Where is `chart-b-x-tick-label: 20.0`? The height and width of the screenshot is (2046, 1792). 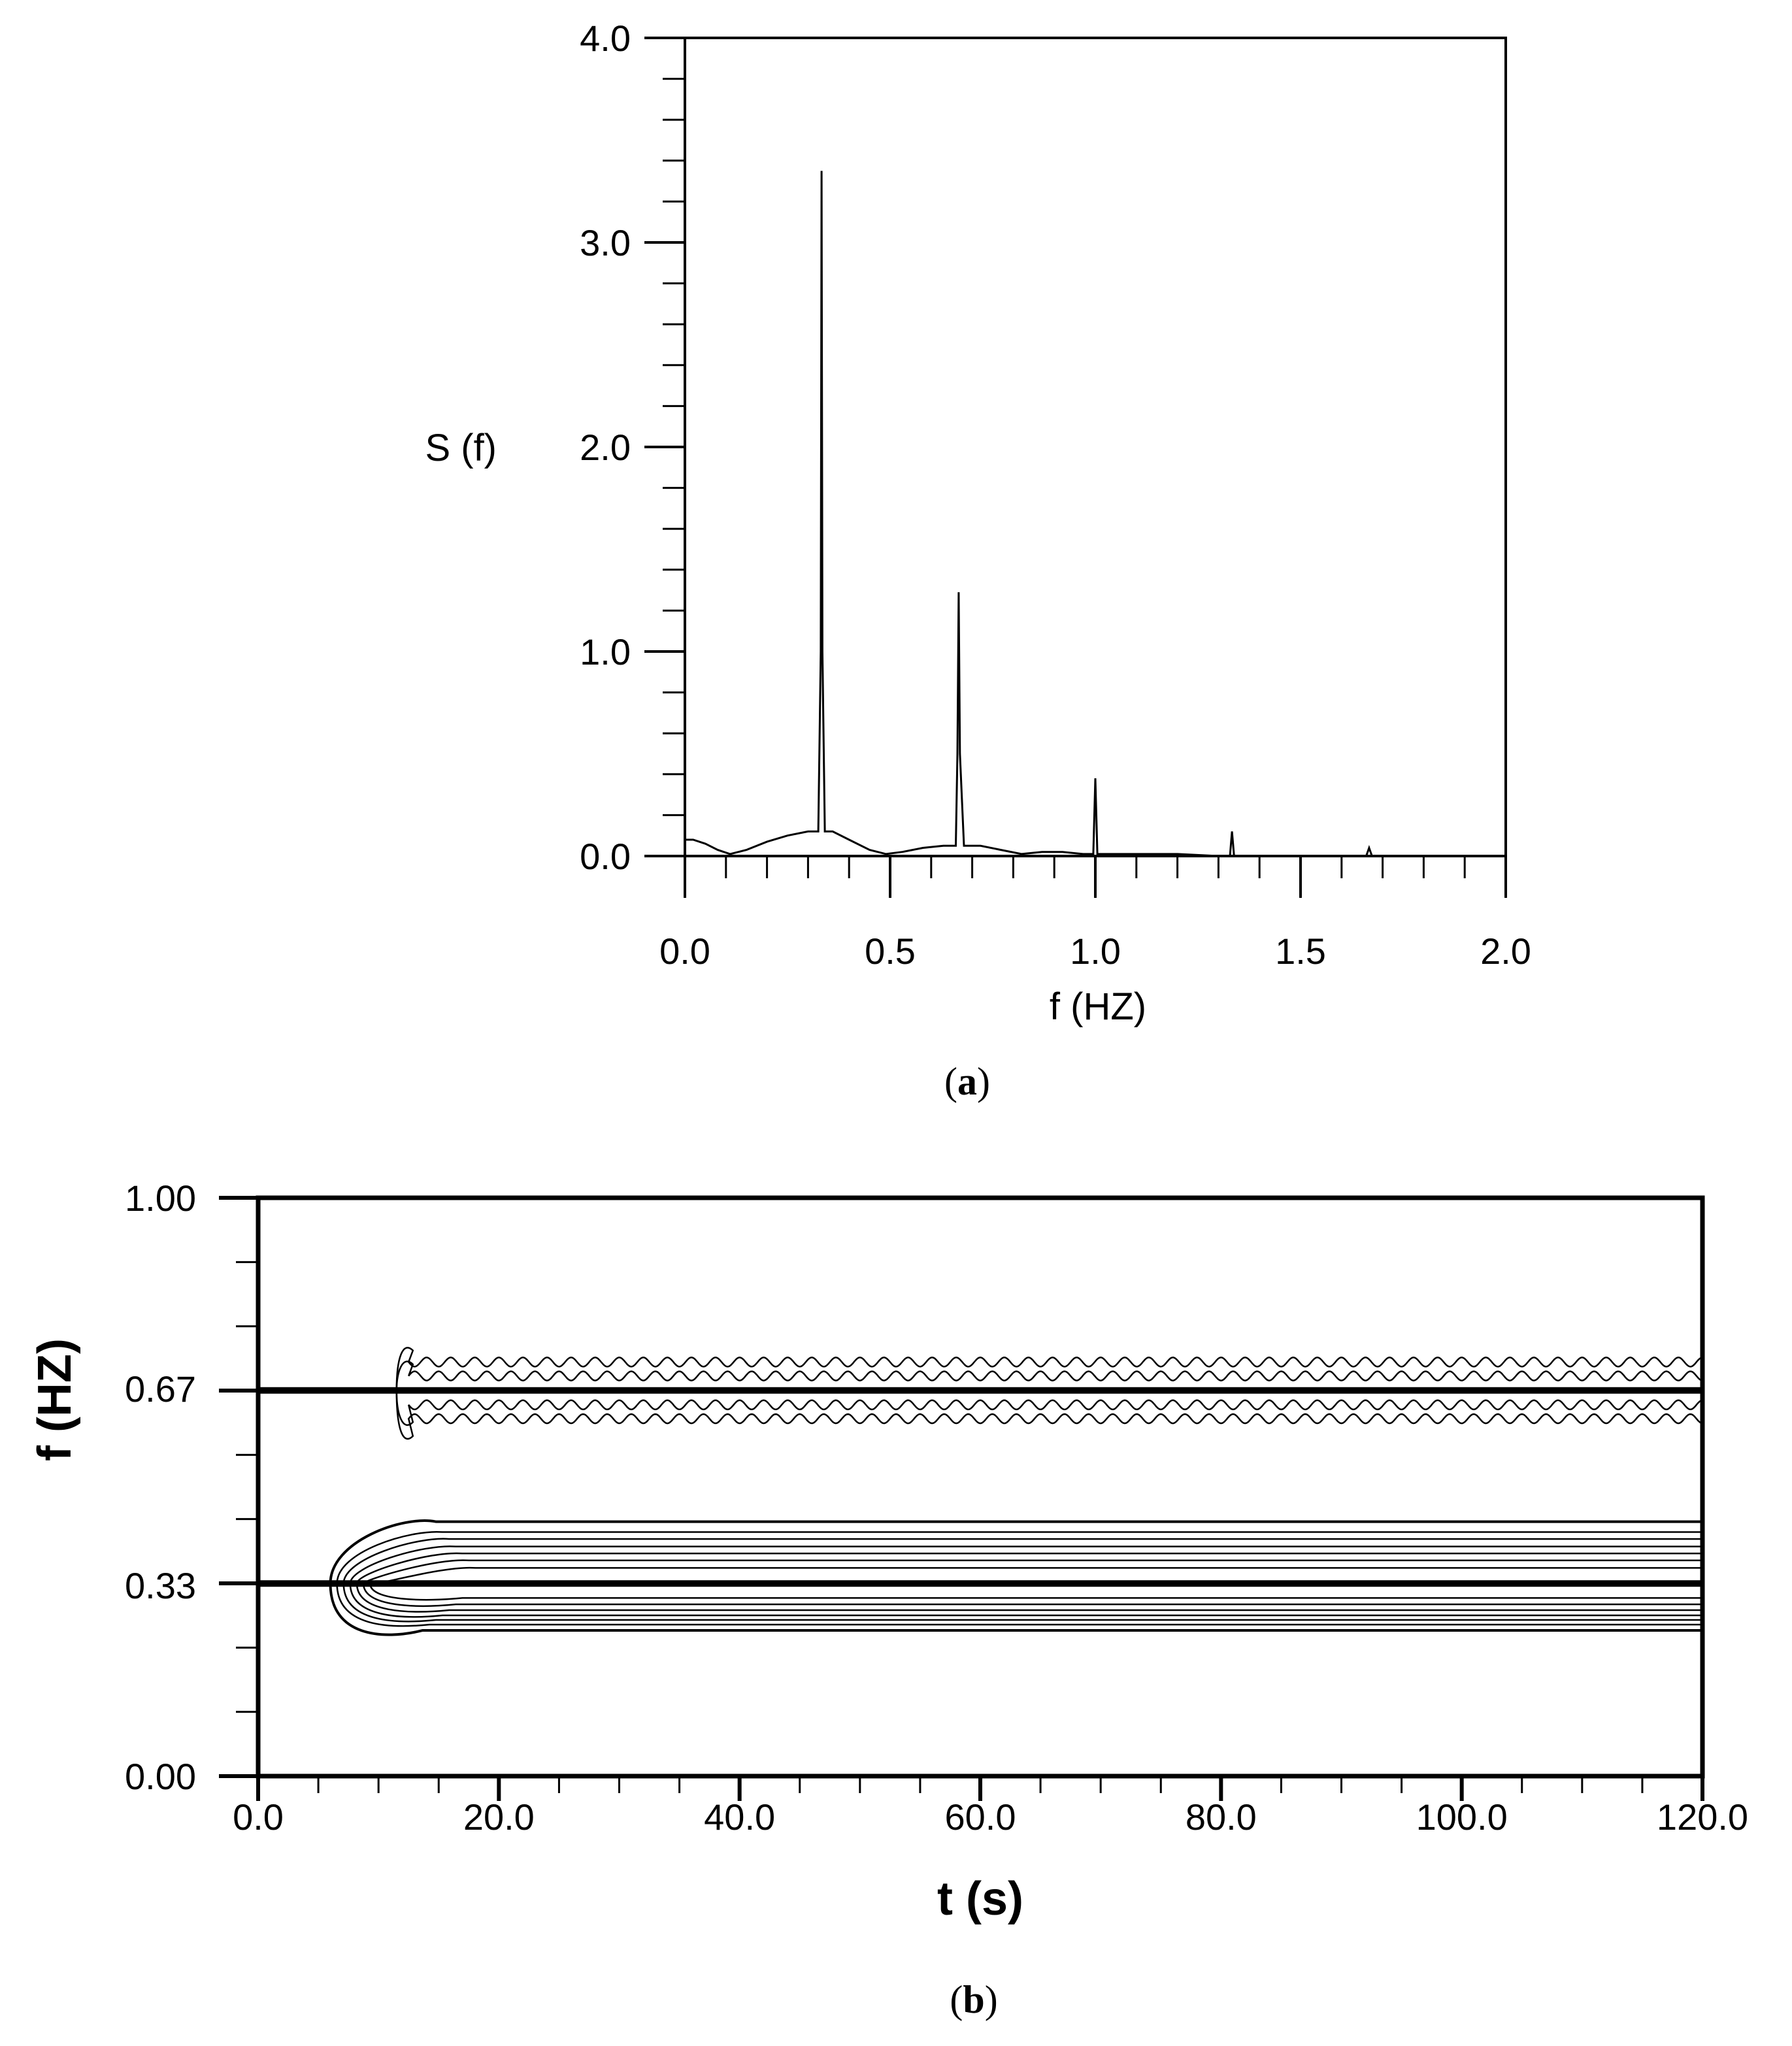
chart-b-x-tick-label: 20.0 is located at coordinates (499, 1817).